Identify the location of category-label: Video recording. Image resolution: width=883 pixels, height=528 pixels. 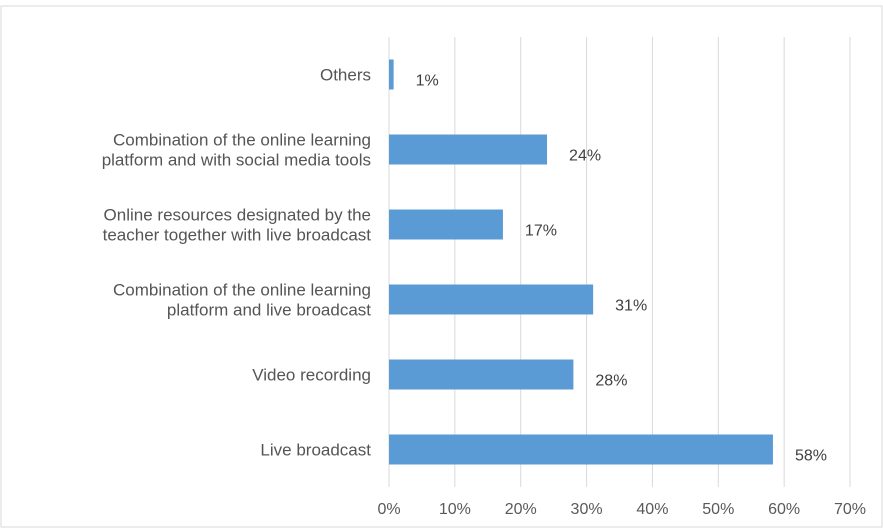
(311, 375).